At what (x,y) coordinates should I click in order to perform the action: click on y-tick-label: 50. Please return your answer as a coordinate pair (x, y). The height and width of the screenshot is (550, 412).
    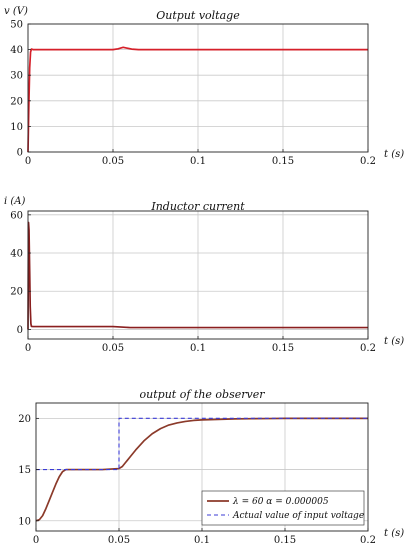
    Looking at the image, I should click on (16, 25).